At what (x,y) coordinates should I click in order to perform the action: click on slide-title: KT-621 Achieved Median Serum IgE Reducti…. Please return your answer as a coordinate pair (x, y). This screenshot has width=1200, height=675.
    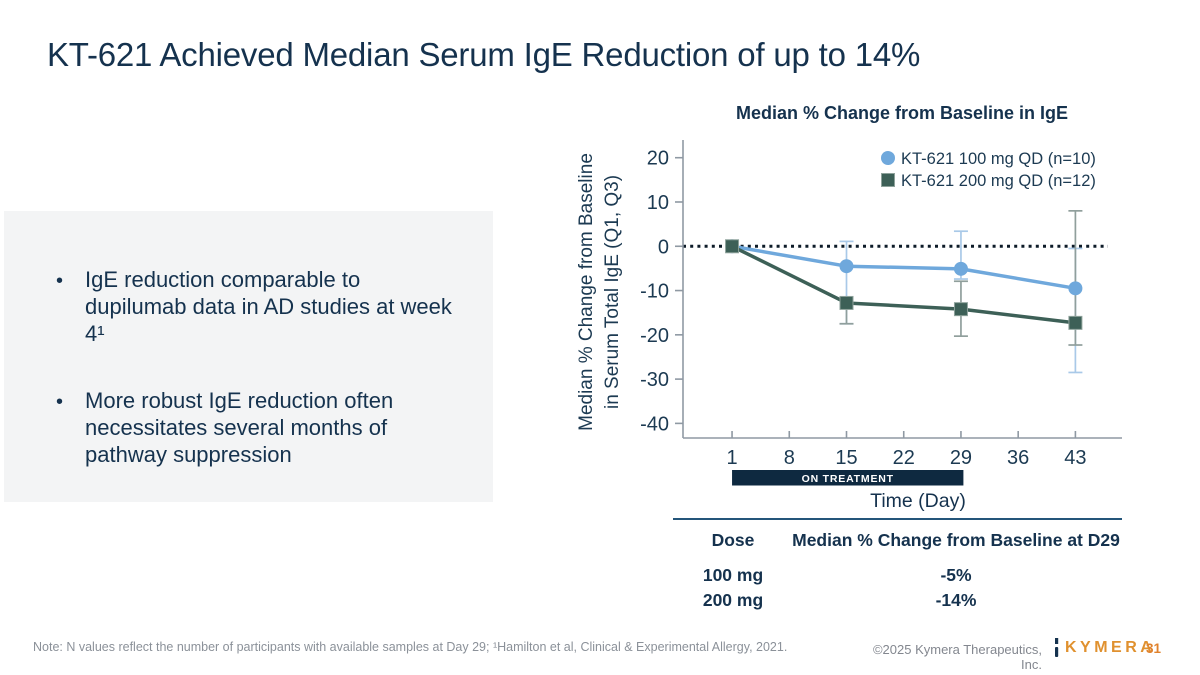
    Looking at the image, I should click on (484, 54).